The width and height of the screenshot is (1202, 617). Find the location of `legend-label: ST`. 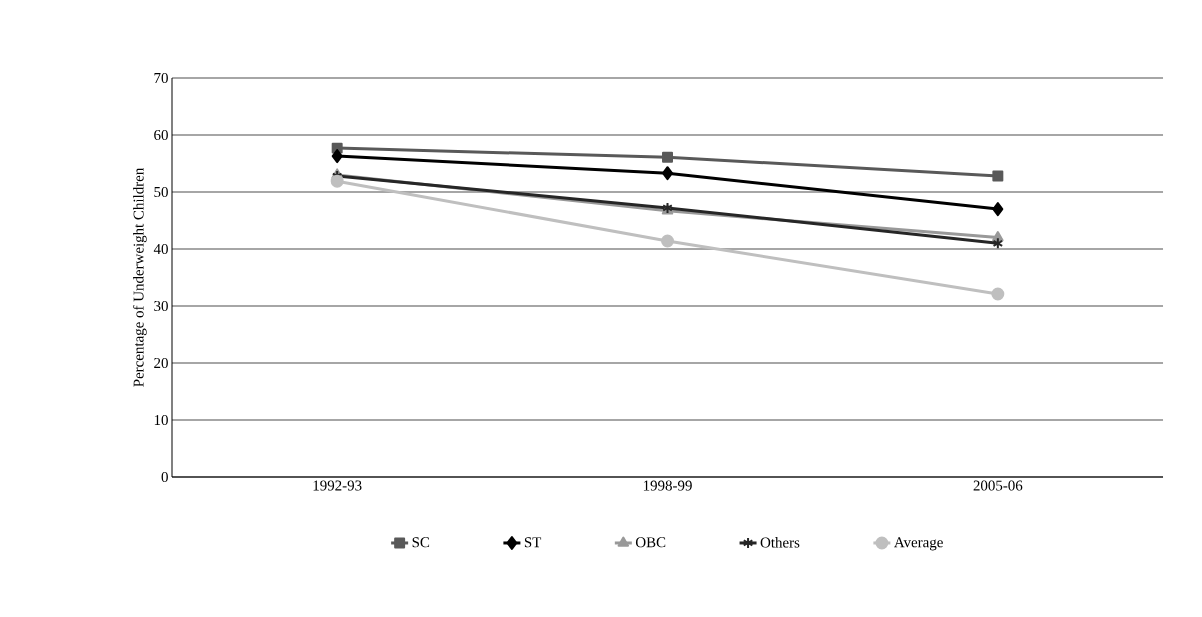

legend-label: ST is located at coordinates (533, 542).